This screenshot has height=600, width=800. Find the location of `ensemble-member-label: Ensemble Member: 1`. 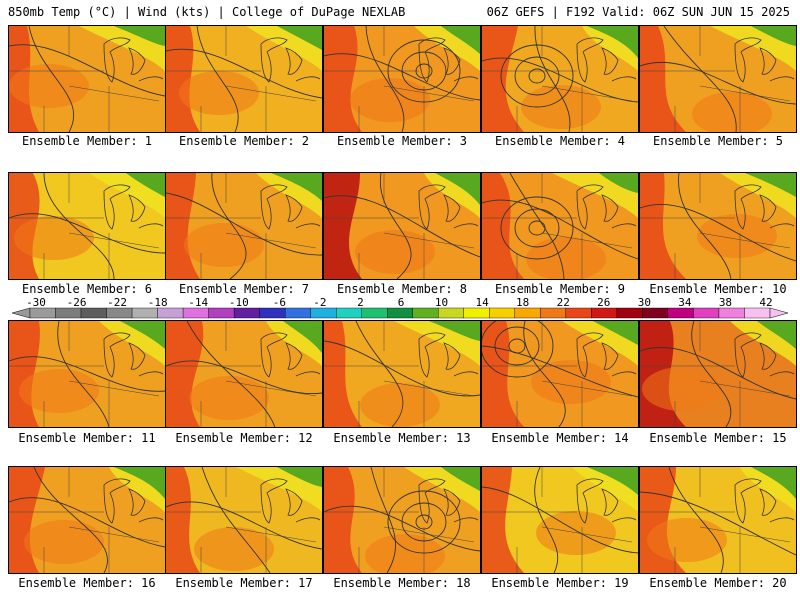

ensemble-member-label: Ensemble Member: 1 is located at coordinates (87, 141).